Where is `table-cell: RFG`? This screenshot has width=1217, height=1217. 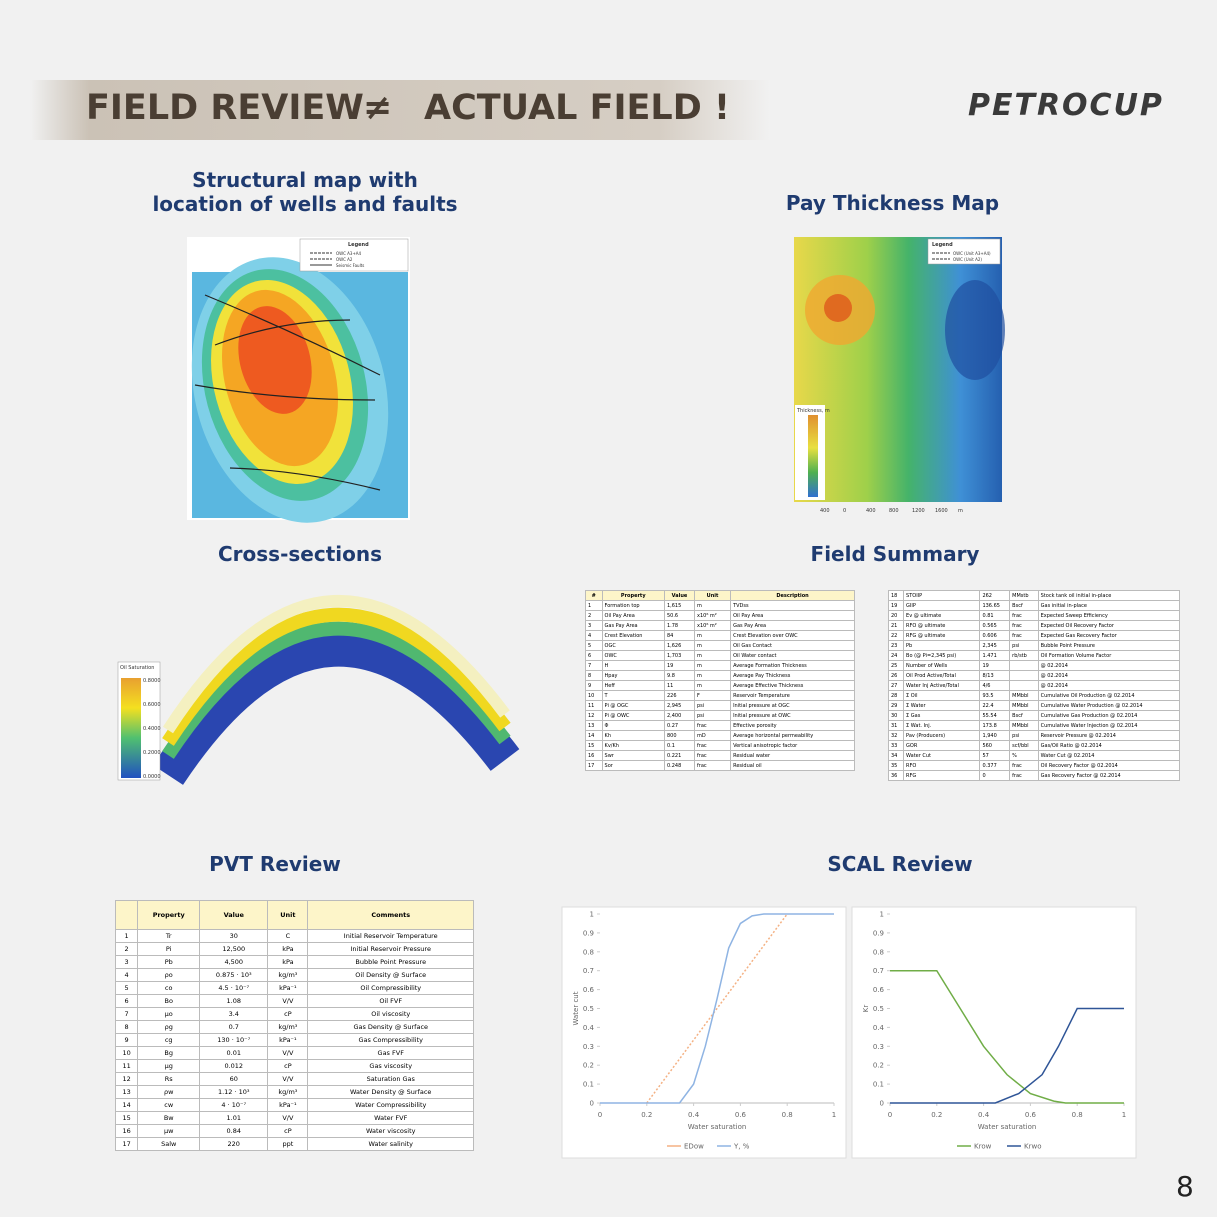 table-cell: RFG is located at coordinates (942, 775).